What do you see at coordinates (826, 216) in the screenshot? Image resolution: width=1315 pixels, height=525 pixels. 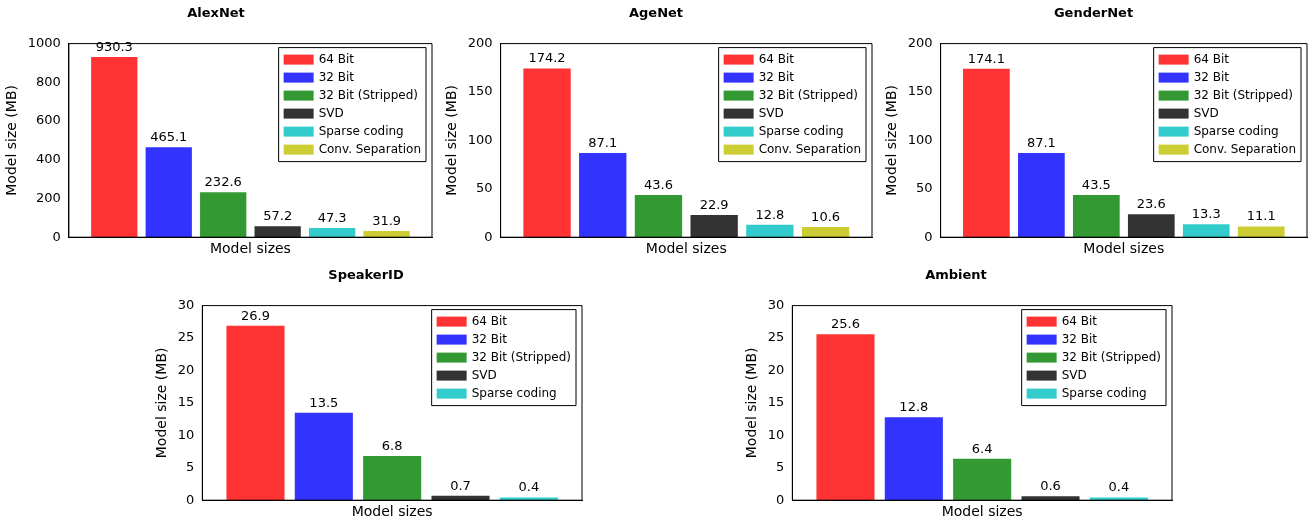 I see `data-label: 10.6` at bounding box center [826, 216].